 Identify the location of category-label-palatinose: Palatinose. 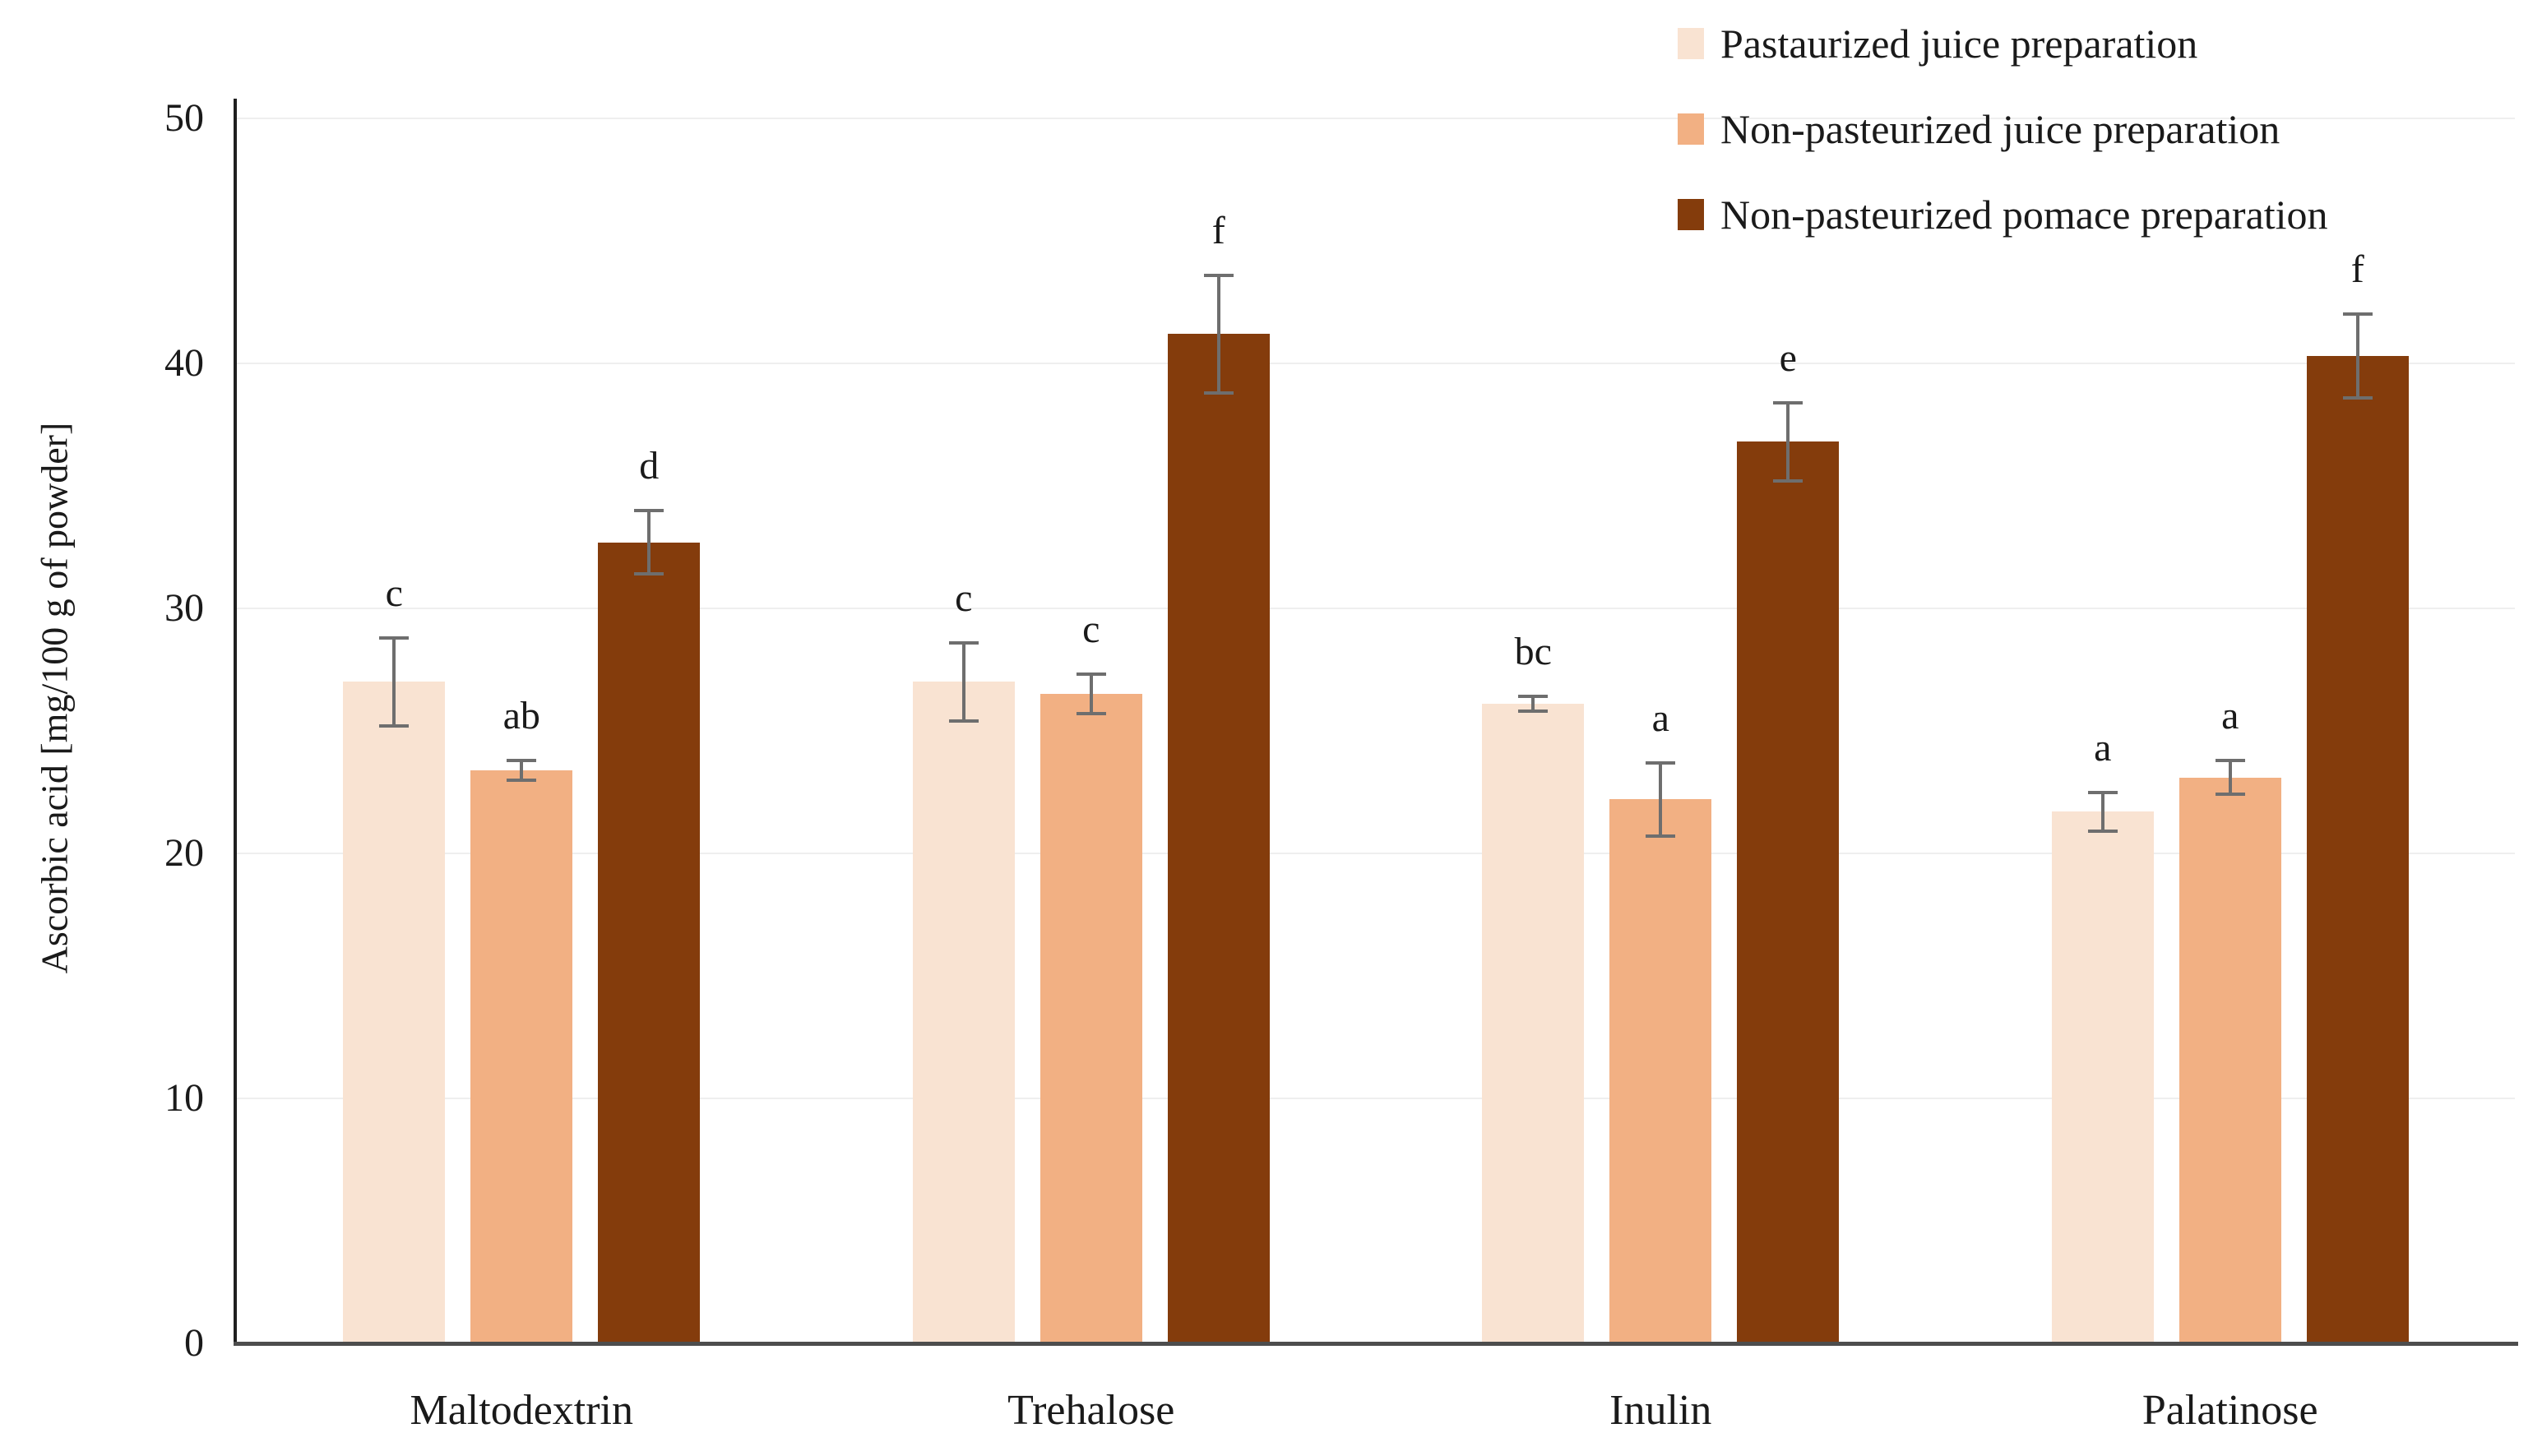
(2229, 1410).